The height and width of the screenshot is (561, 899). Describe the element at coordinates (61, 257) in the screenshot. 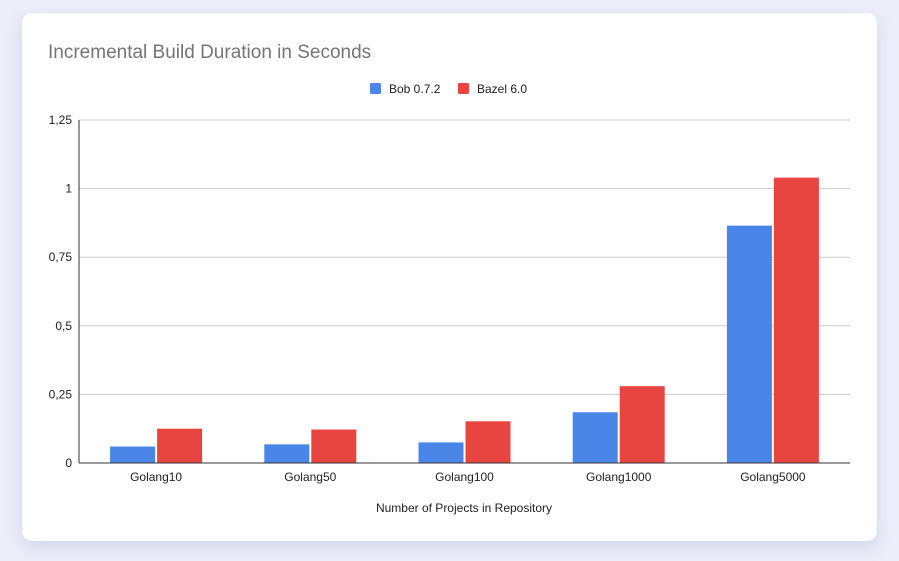

I see `y-tick-label: 0,75` at that location.